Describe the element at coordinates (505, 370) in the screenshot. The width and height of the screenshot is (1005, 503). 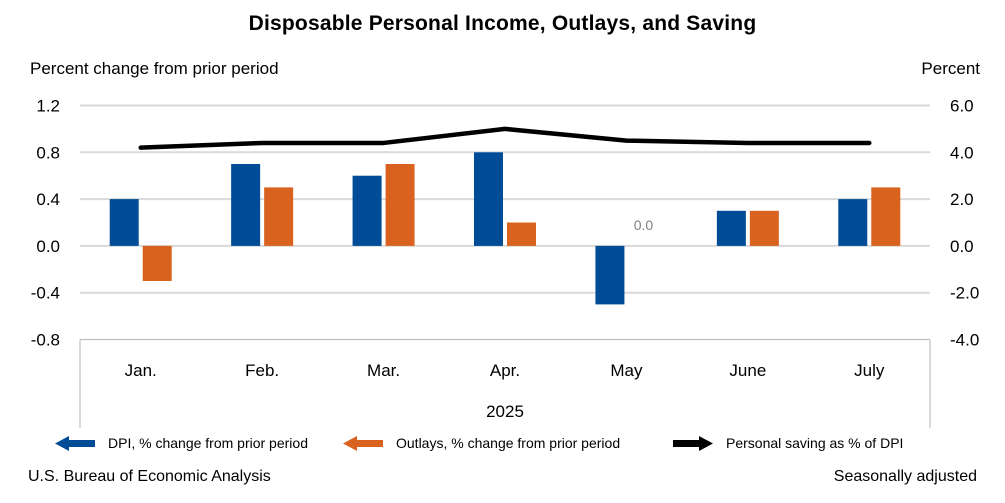
I see `month-label: Apr.` at that location.